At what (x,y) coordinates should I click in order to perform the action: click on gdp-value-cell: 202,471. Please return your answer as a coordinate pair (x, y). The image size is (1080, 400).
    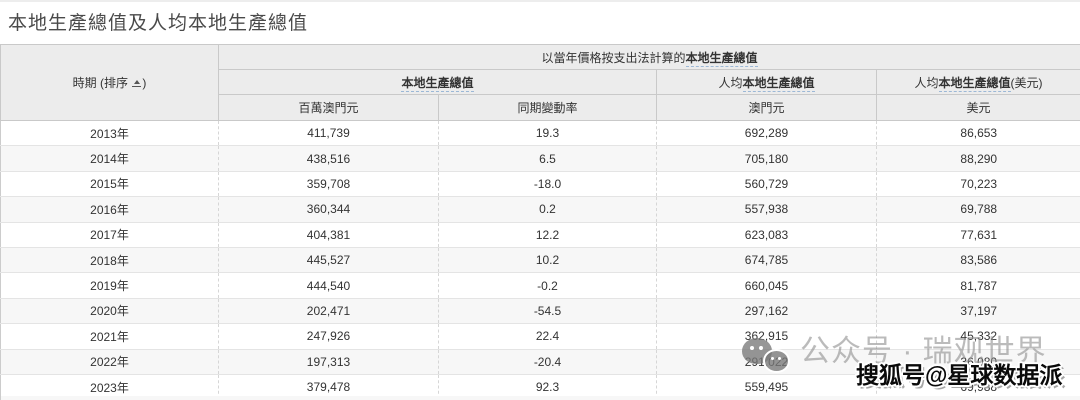
    Looking at the image, I should click on (328, 311).